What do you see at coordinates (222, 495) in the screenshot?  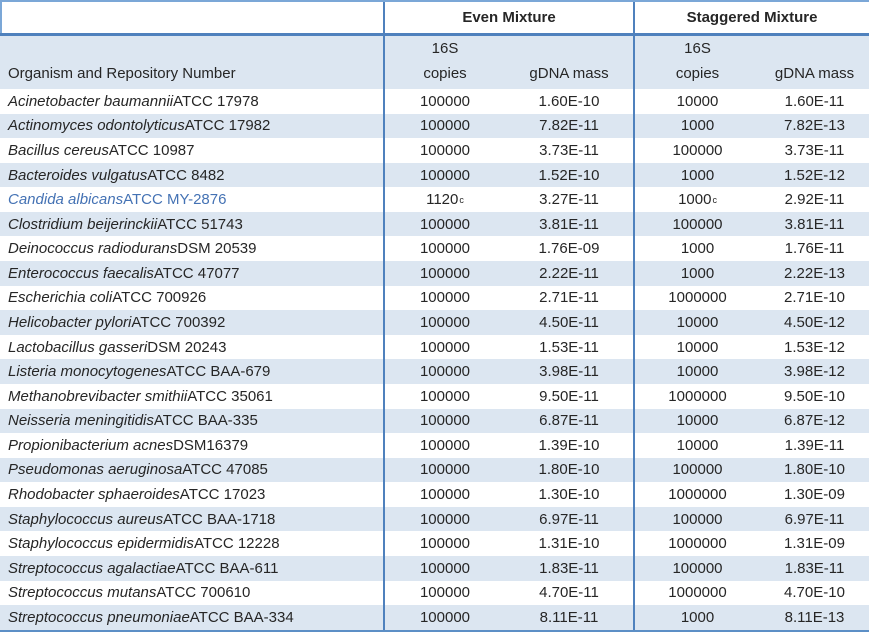 I see `repository-number: ATCC 17023` at bounding box center [222, 495].